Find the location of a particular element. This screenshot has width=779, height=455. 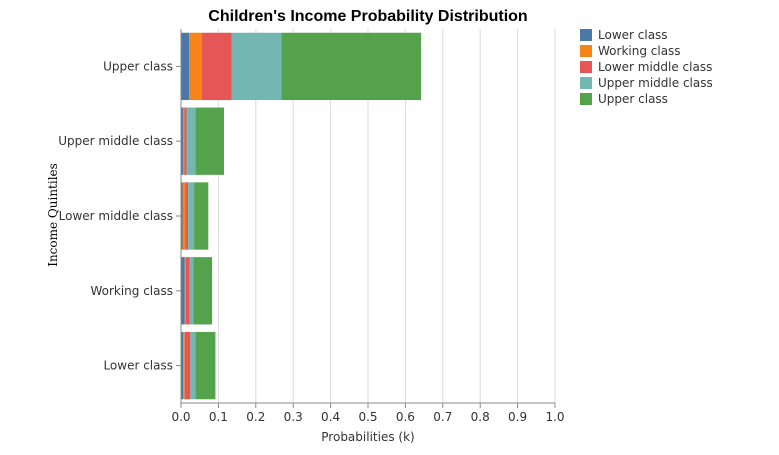

legend-label: Lower class is located at coordinates (633, 35).